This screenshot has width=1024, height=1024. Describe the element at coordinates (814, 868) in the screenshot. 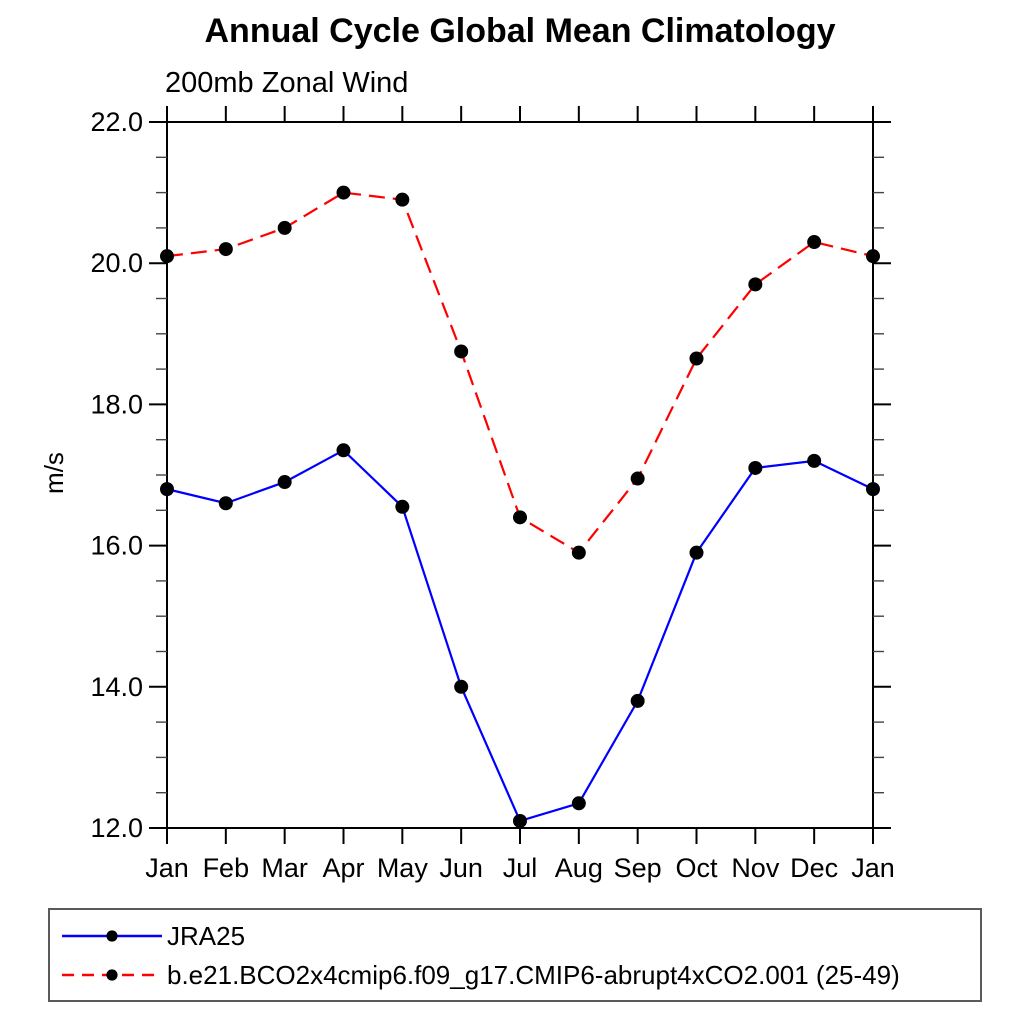

I see `x-axis-tick-label: Dec` at that location.